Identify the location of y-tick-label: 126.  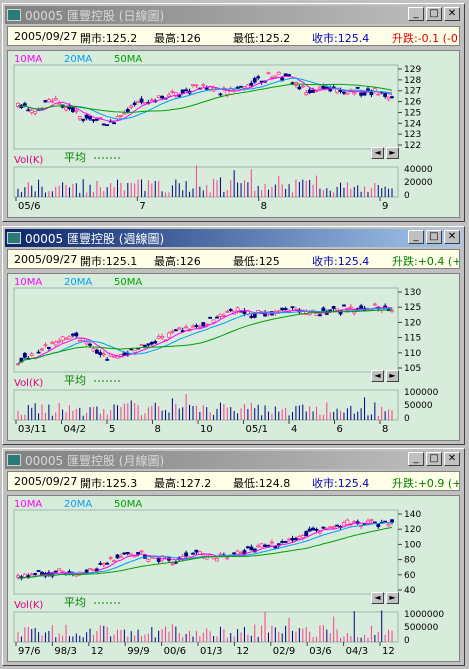
(412, 103).